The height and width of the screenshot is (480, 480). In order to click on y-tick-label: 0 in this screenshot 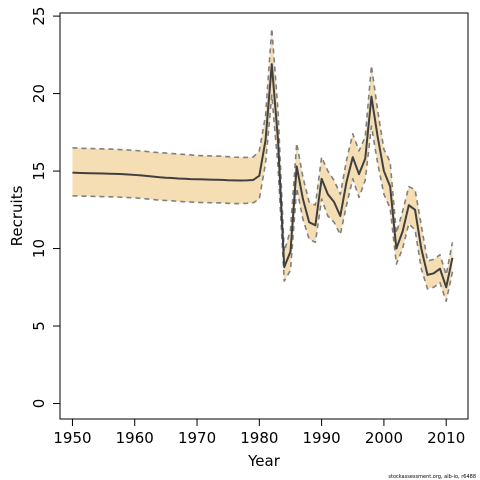, I will do `click(39, 404)`.